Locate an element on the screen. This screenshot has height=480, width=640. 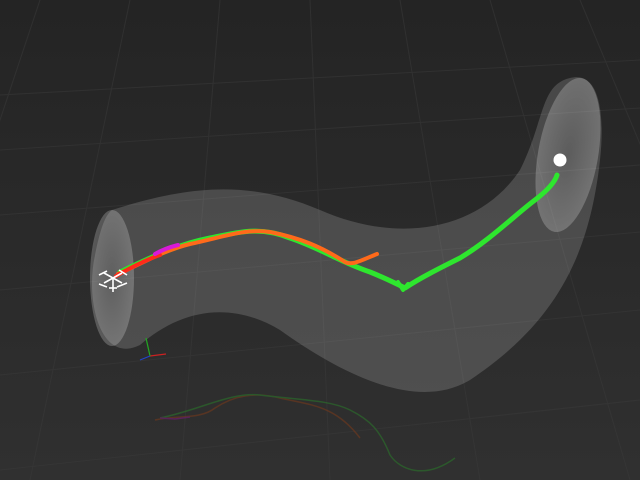
tube-exit-cap is located at coordinates (568, 155).